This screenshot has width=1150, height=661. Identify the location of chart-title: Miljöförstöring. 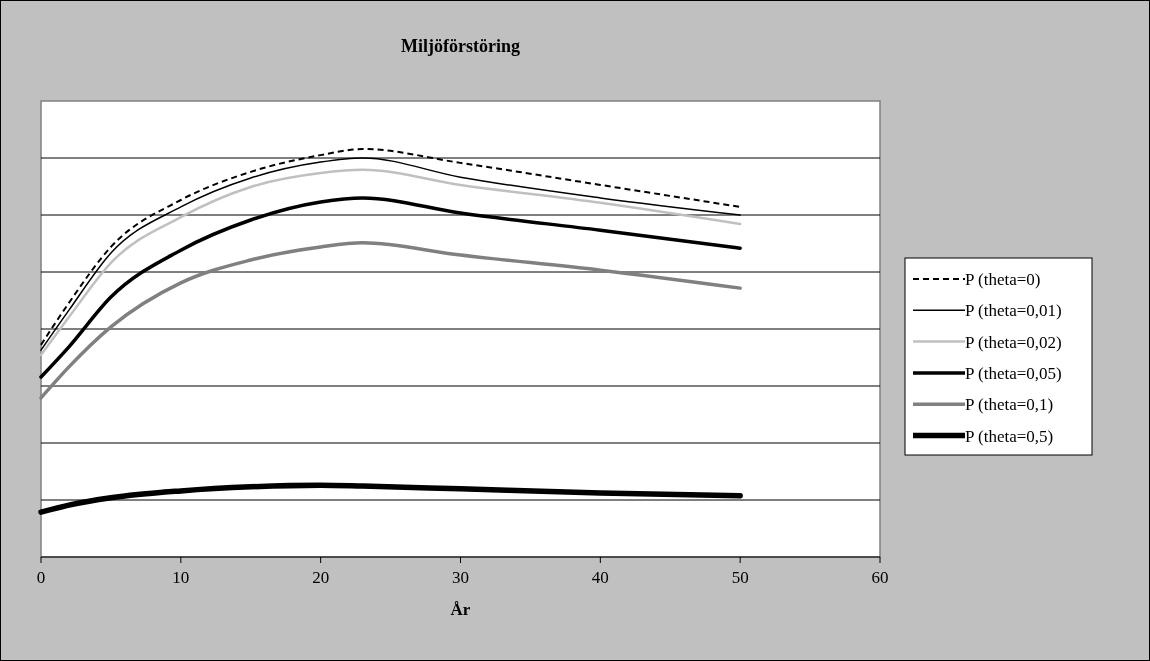
(460, 46).